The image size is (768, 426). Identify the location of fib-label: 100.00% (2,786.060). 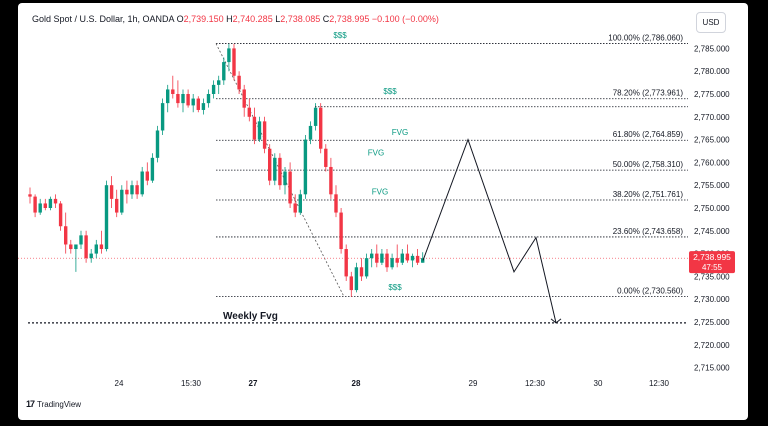
(645, 38).